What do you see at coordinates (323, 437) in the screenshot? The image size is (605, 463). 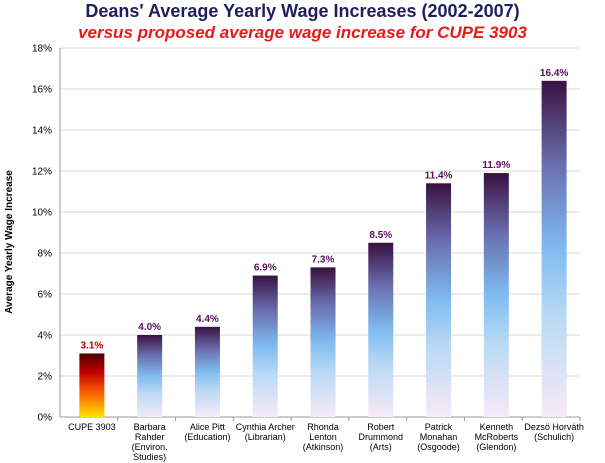 I see `x-tick-label: Rhonda Lenton (Atkinson)` at bounding box center [323, 437].